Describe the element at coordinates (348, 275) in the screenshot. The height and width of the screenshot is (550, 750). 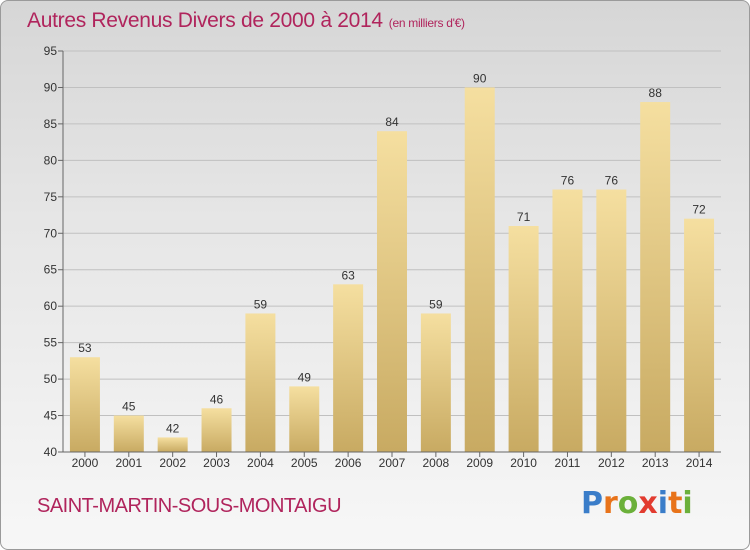
I see `value-label: 63` at that location.